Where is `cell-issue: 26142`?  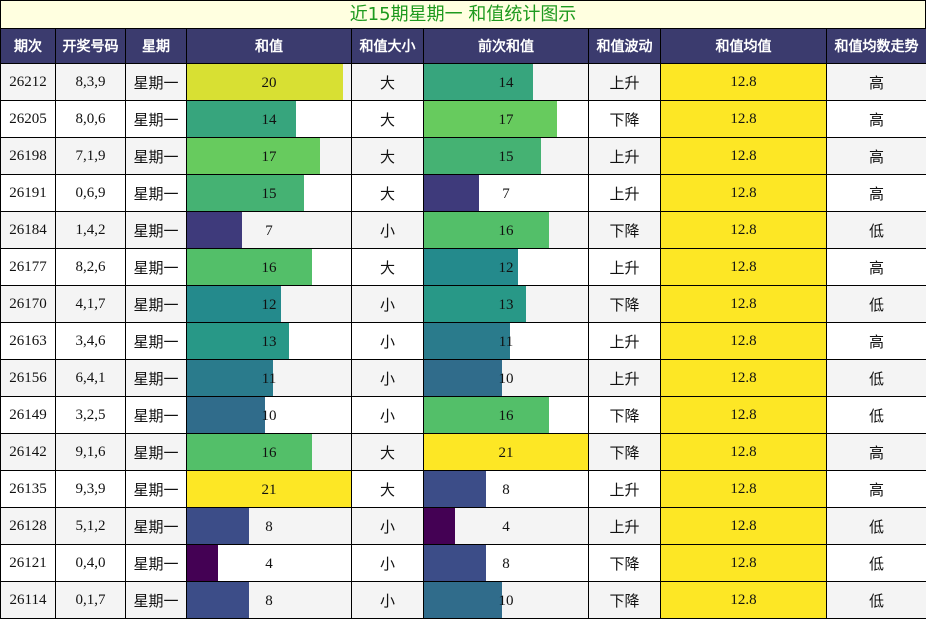 cell-issue: 26142 is located at coordinates (28, 452).